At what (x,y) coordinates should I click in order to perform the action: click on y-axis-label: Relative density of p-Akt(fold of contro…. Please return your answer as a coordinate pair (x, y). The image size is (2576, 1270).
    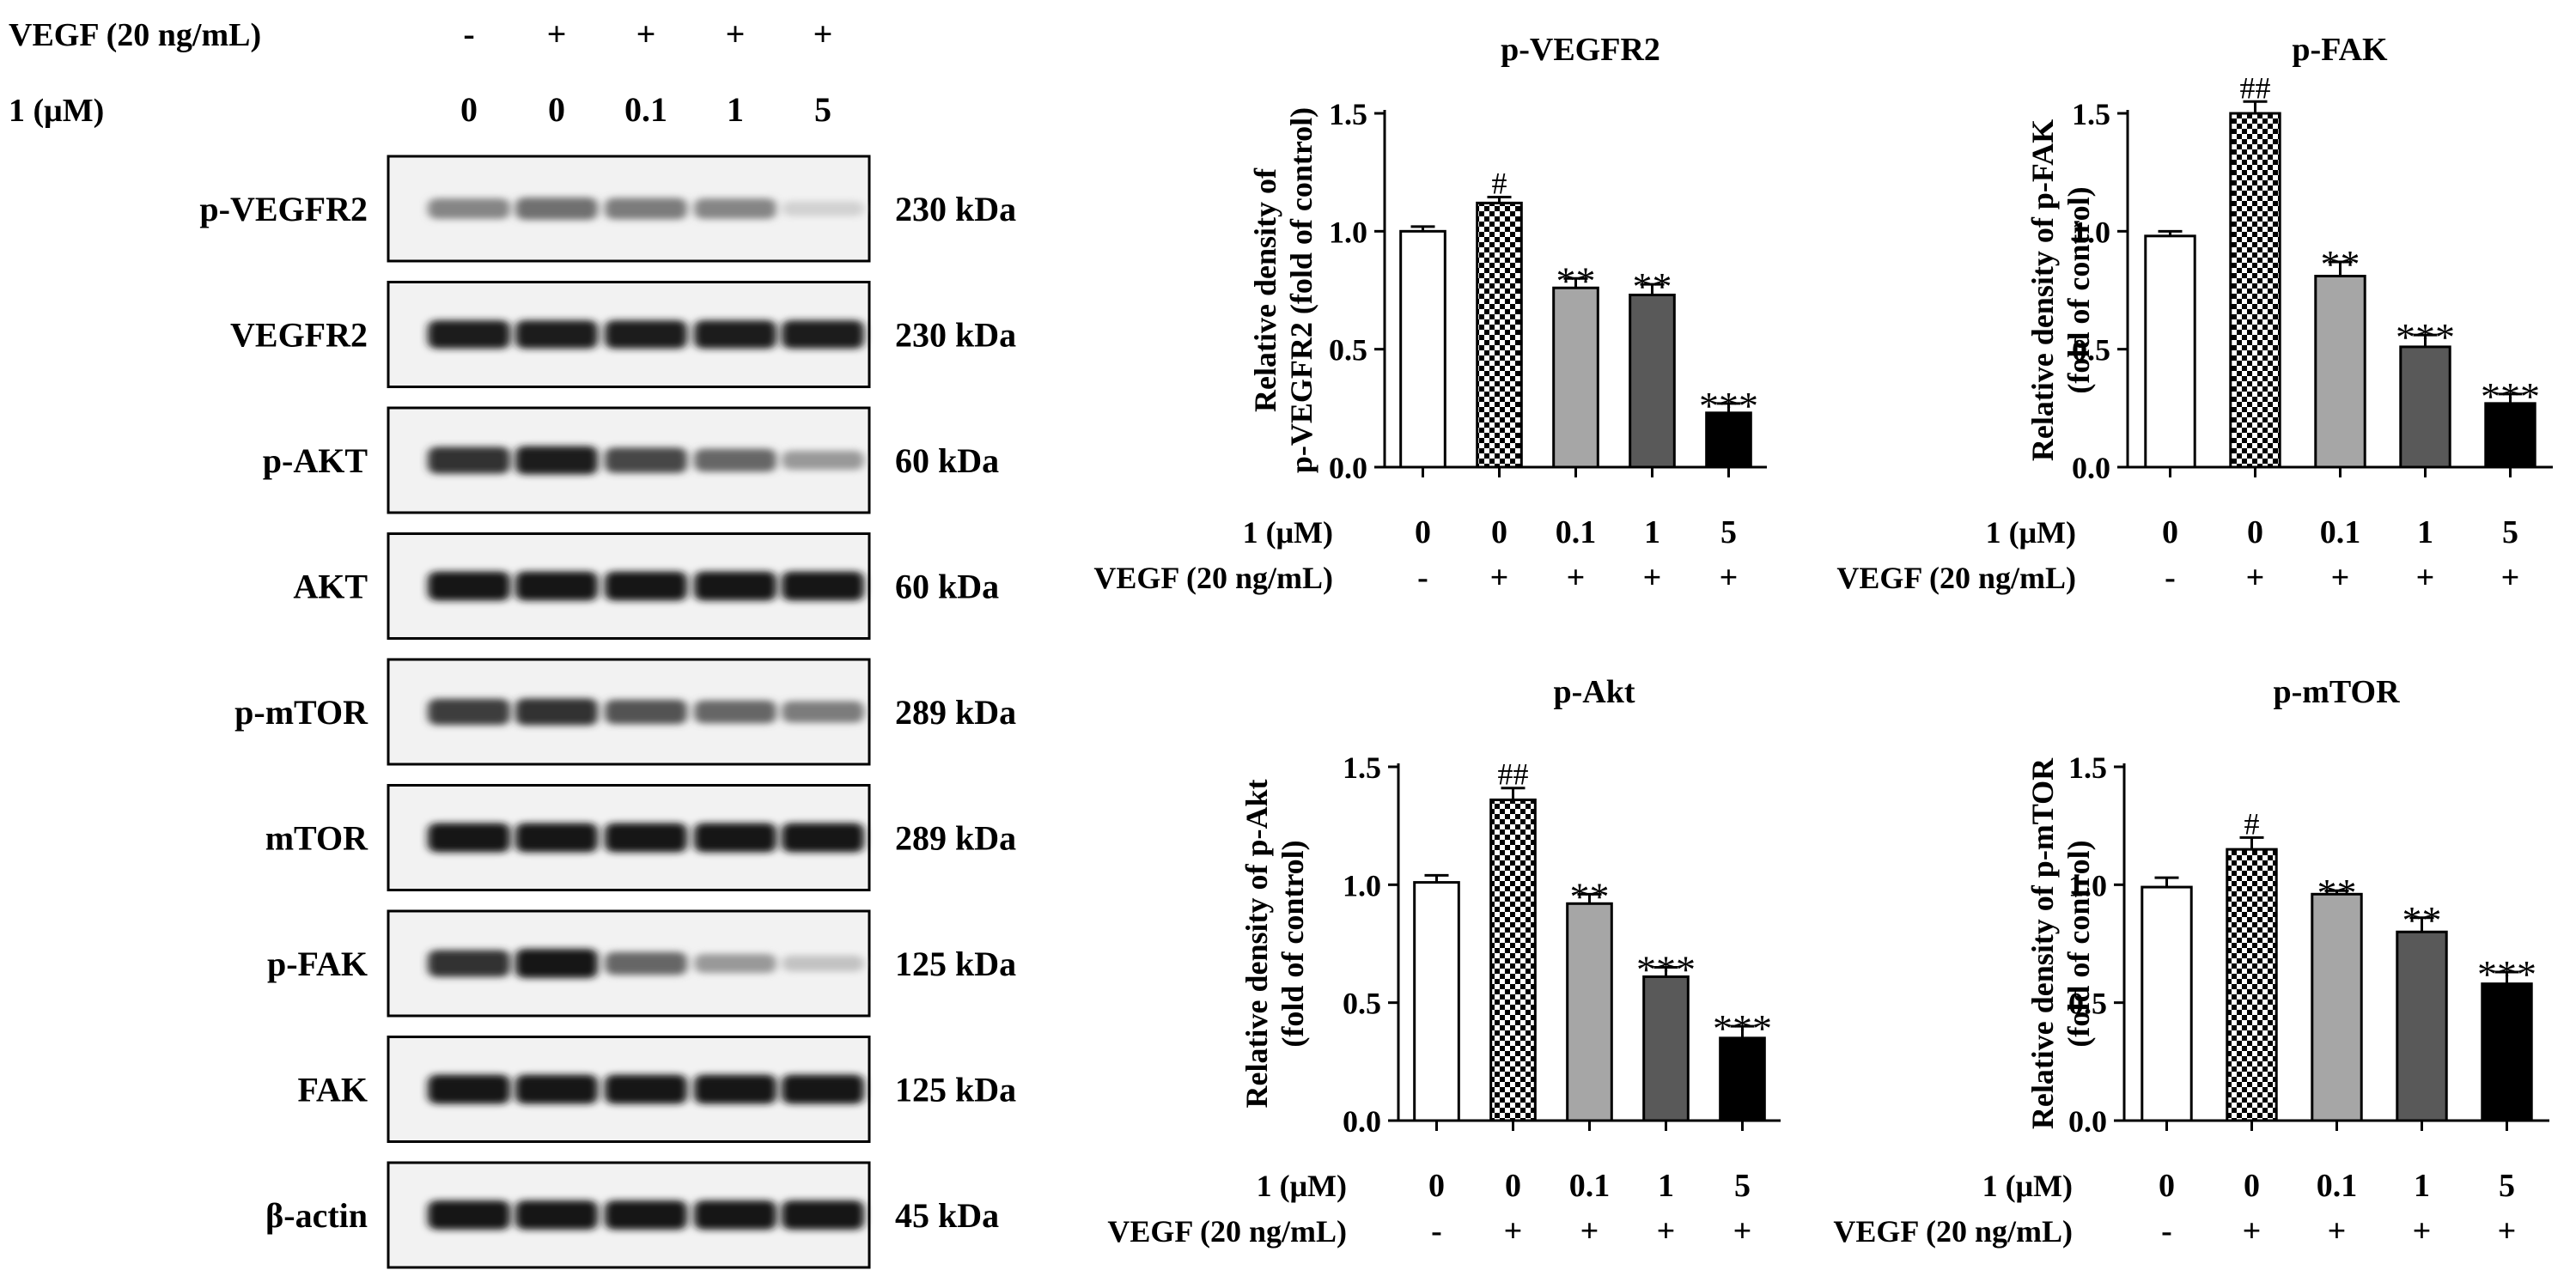
    Looking at the image, I should click on (1274, 944).